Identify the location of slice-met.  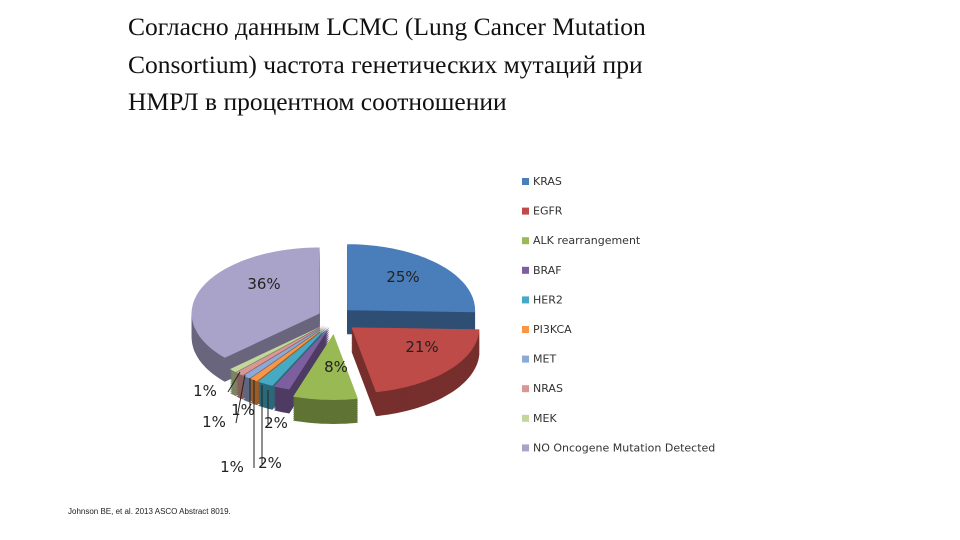
(285, 352).